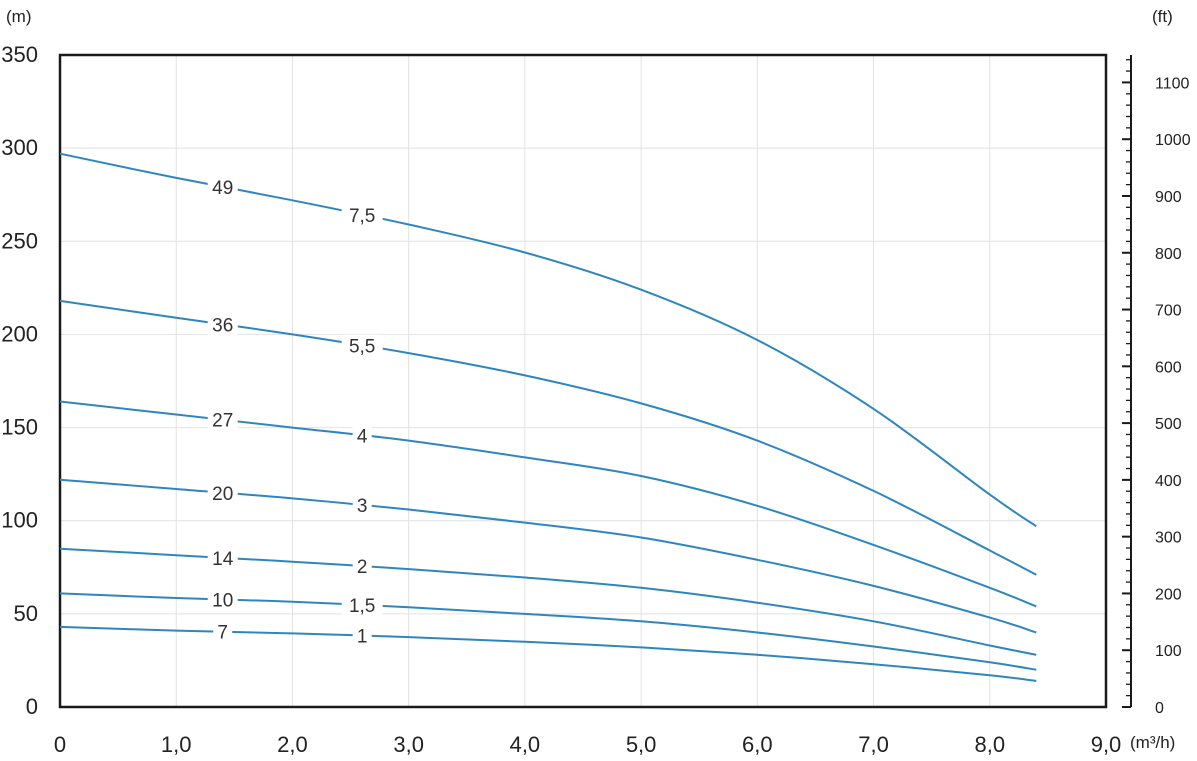  What do you see at coordinates (1168, 538) in the screenshot?
I see `y-right-tick-label: 300` at bounding box center [1168, 538].